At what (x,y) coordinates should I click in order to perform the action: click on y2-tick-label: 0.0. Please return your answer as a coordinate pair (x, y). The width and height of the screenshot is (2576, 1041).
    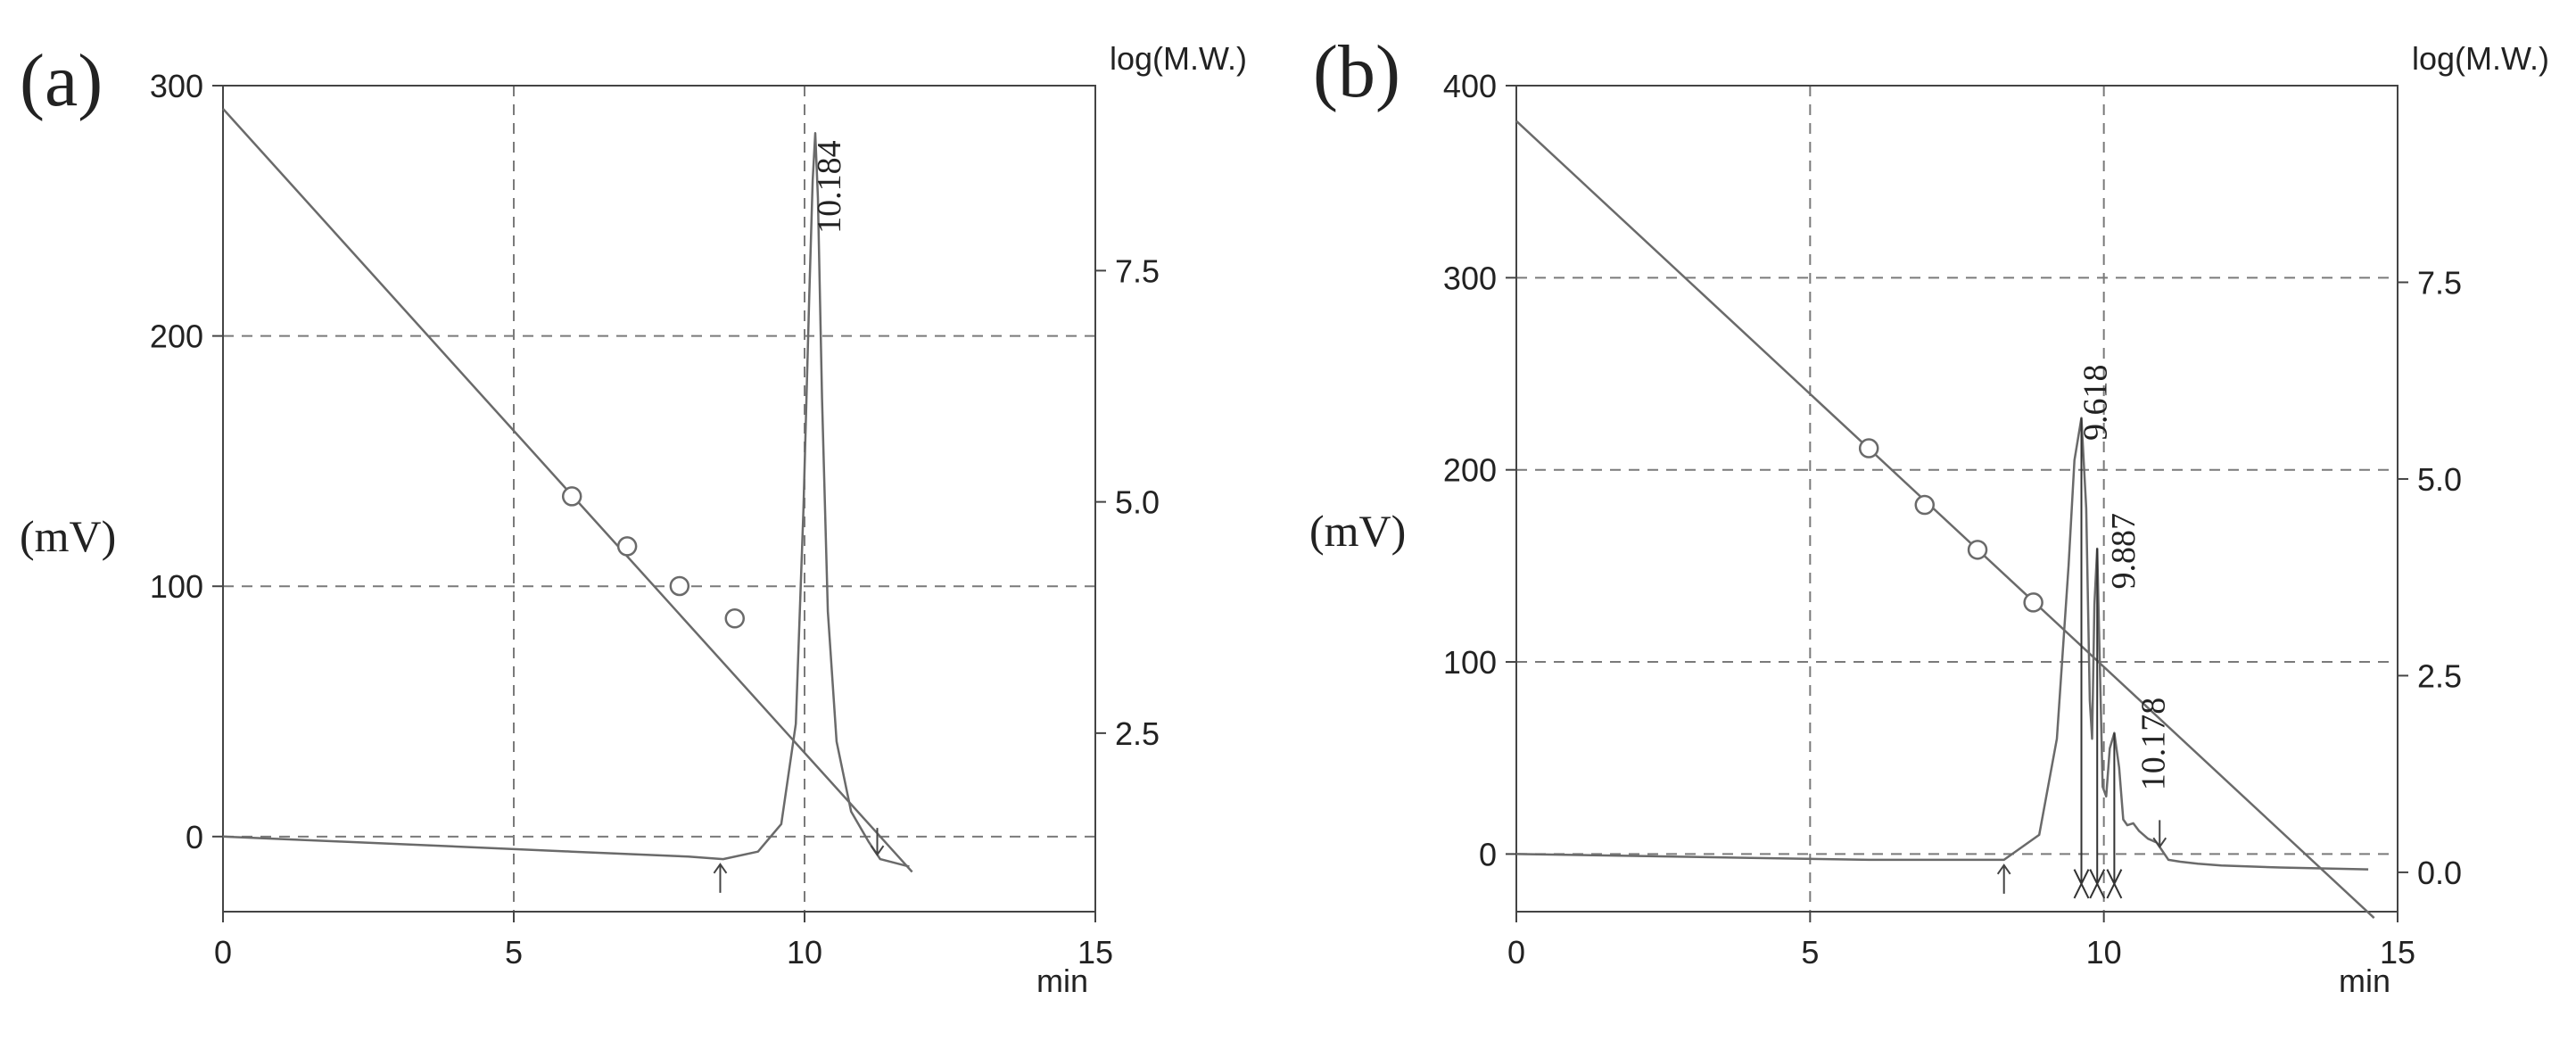
    Looking at the image, I should click on (2440, 873).